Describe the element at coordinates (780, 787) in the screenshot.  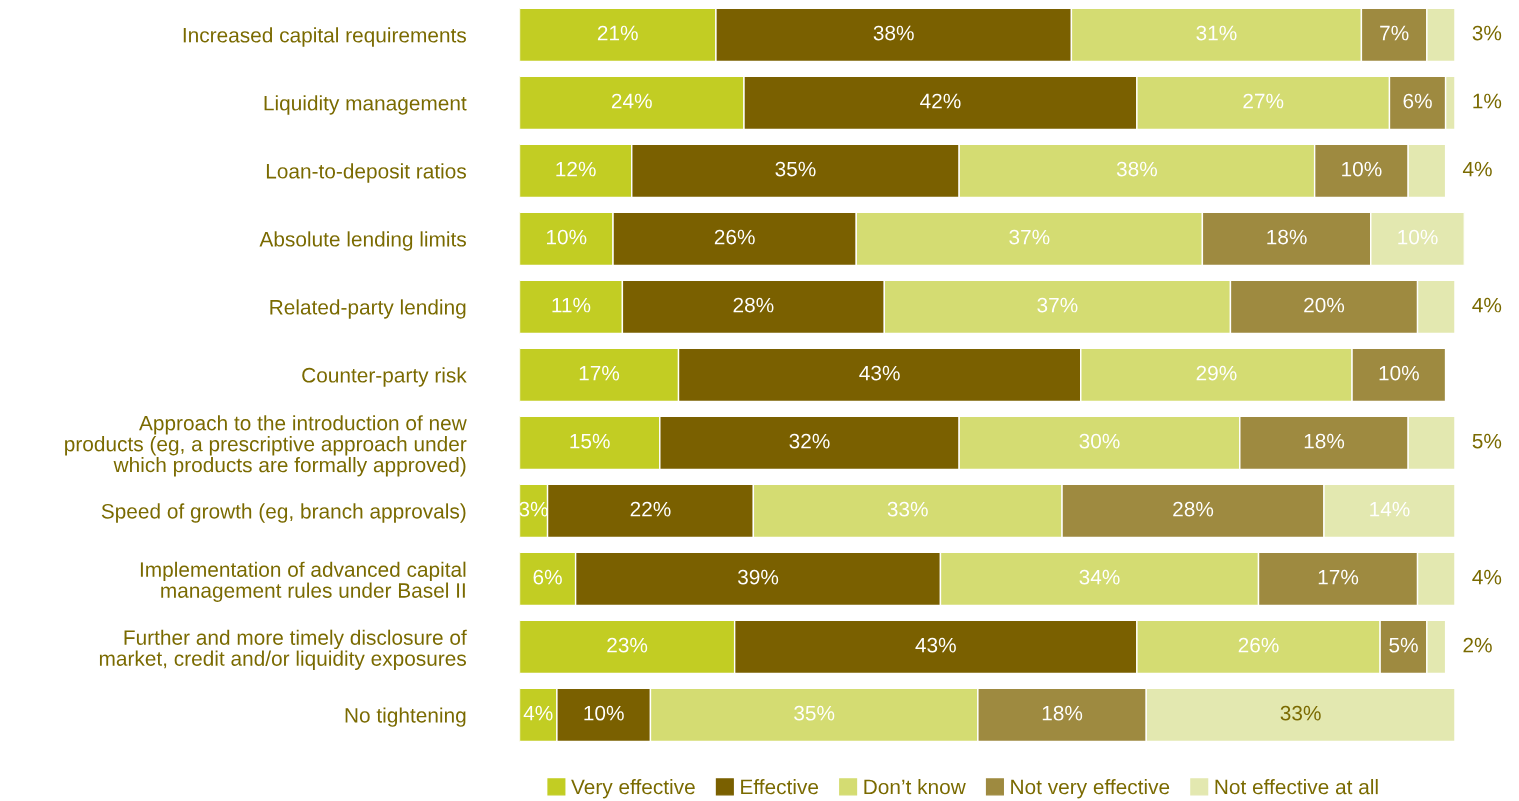
I see `legend-label: Effective` at that location.